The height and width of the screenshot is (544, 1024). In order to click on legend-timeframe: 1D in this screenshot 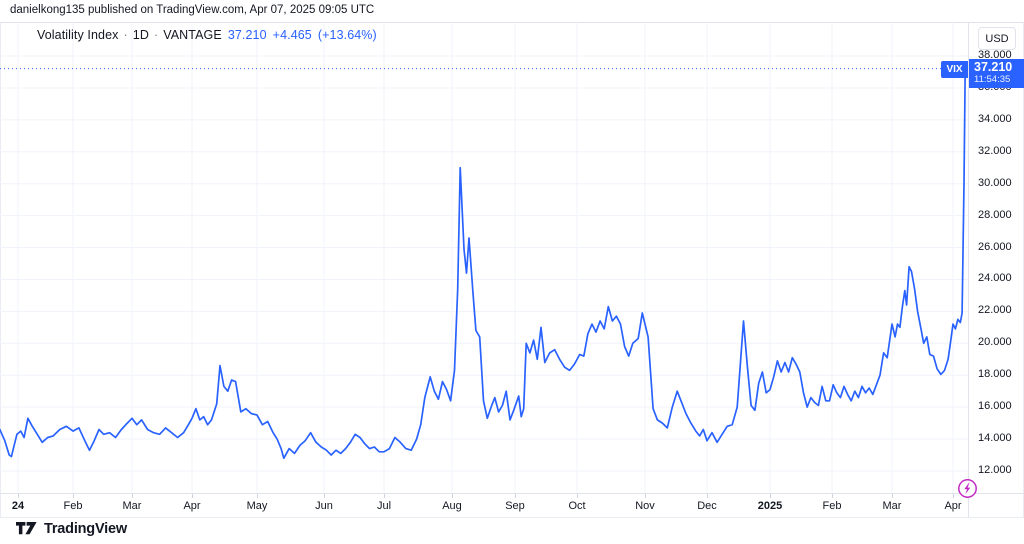, I will do `click(140, 35)`.